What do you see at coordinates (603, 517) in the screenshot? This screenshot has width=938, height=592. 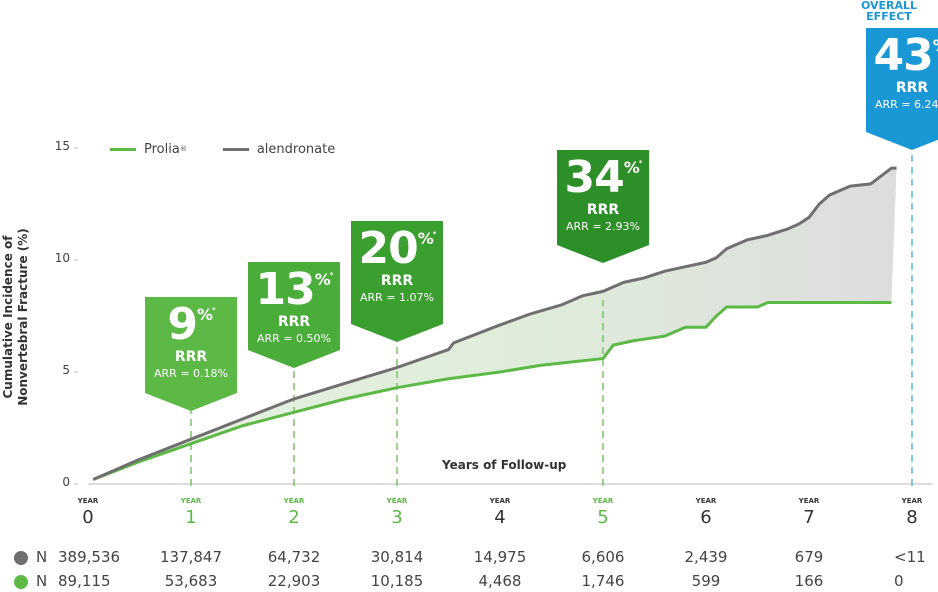 I see `x-tick-label: 5` at bounding box center [603, 517].